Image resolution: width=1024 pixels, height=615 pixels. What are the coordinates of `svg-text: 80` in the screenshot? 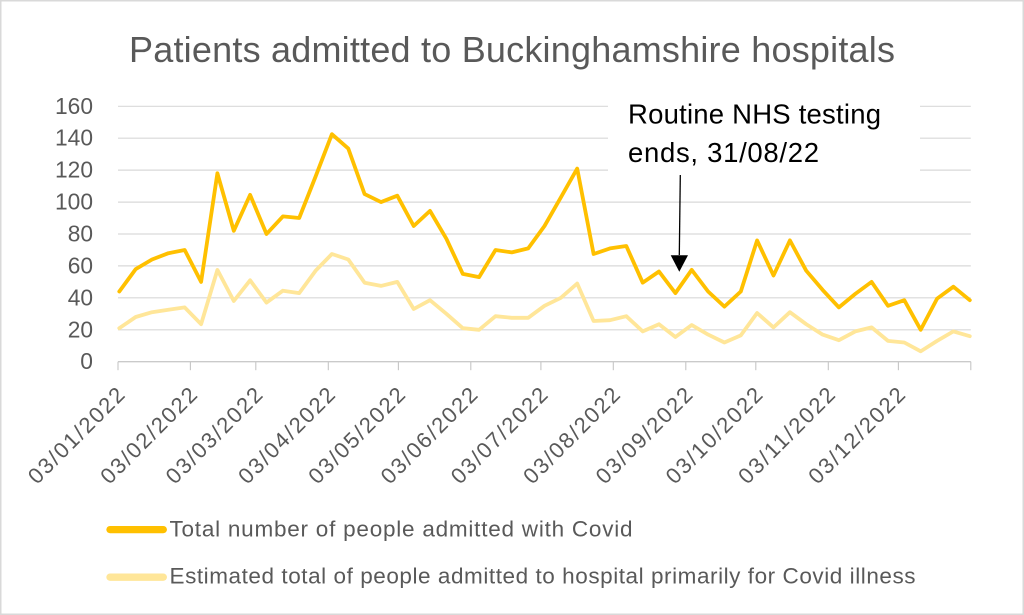 It's located at (80, 234).